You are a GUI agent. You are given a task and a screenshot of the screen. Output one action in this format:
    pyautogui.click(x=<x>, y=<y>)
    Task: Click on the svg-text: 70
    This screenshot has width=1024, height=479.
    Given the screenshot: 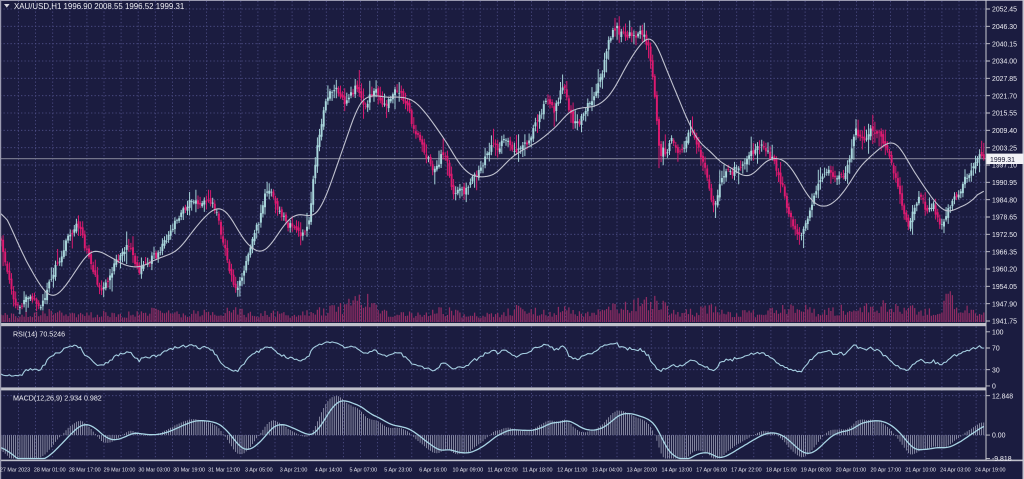 What is the action you would take?
    pyautogui.click(x=996, y=349)
    